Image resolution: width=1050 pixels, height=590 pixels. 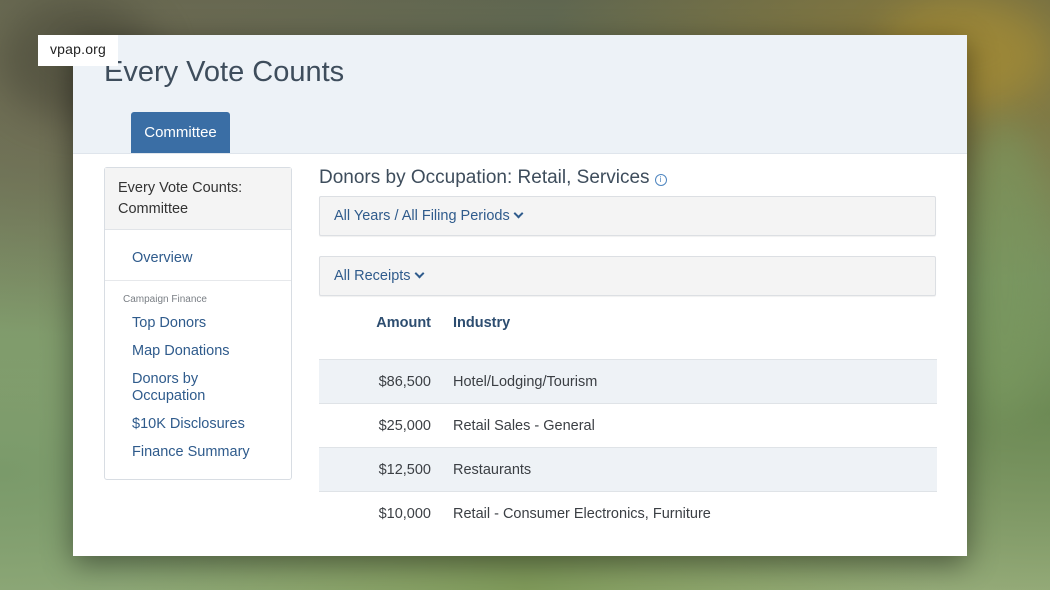 What do you see at coordinates (191, 452) in the screenshot?
I see `sidebar-item-finance-summary: Finance Summary` at bounding box center [191, 452].